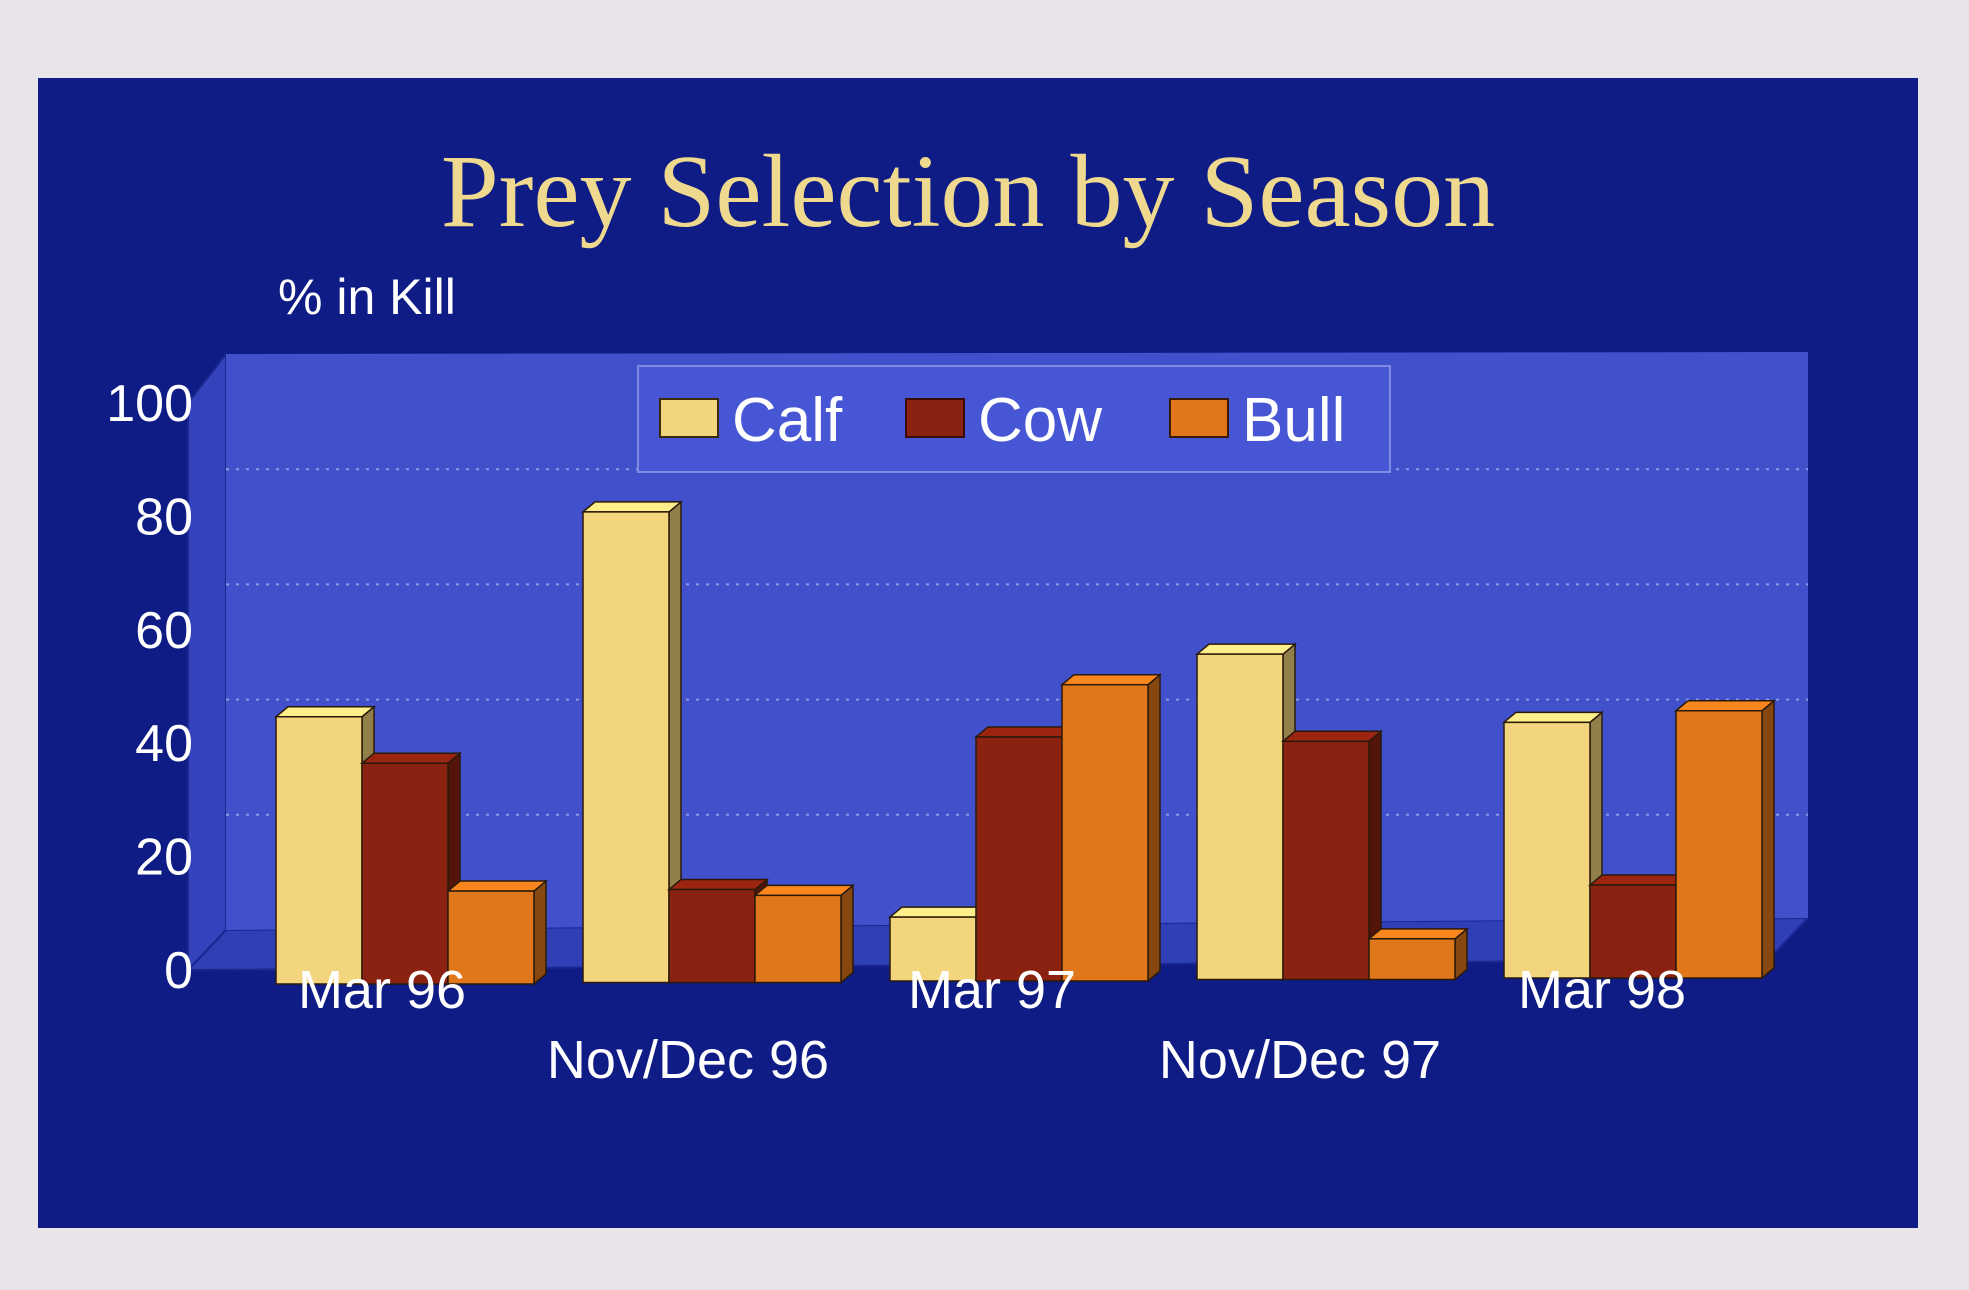  I want to click on legend-swatch-bull, so click(1199, 418).